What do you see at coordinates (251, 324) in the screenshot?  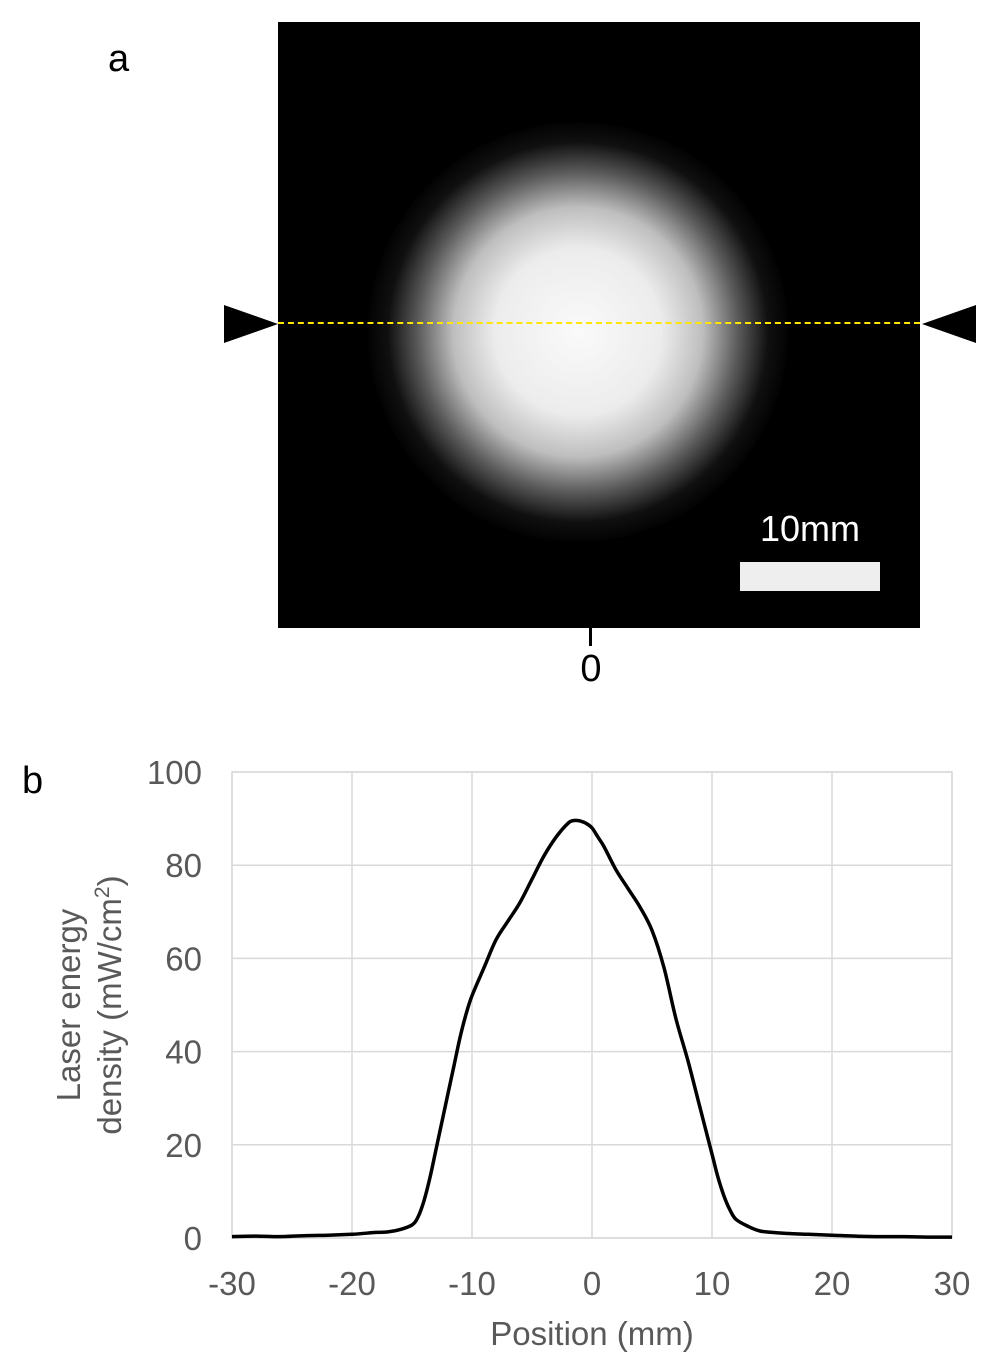 I see `left-marker-arrow-icon` at bounding box center [251, 324].